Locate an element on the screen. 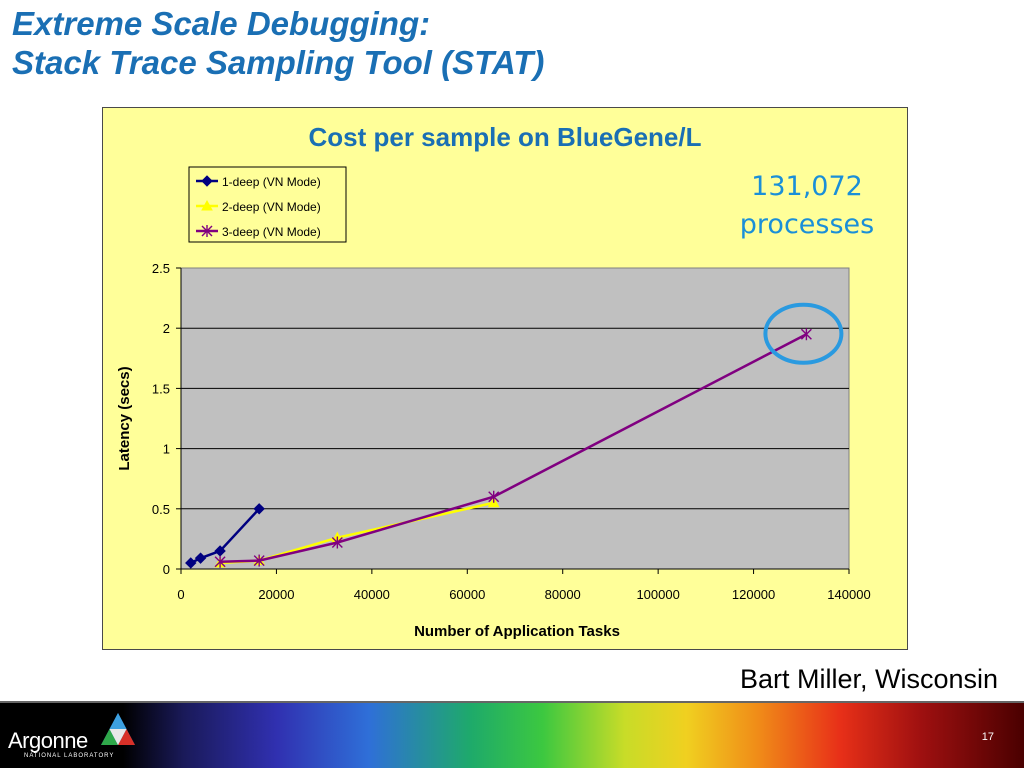 Image resolution: width=1024 pixels, height=768 pixels. x-axis-label: Number of Application Tasks is located at coordinates (517, 631).